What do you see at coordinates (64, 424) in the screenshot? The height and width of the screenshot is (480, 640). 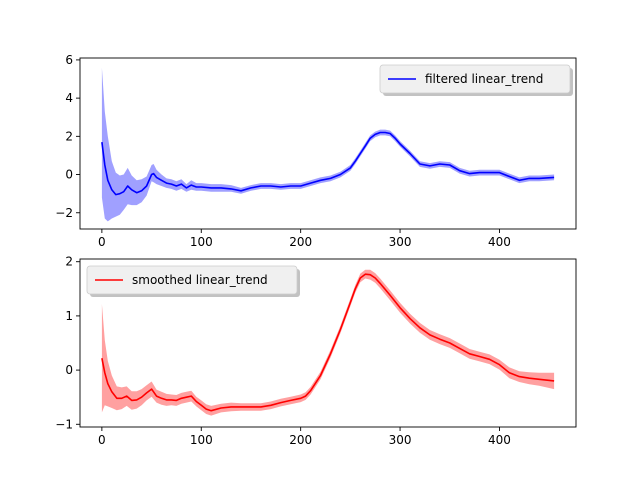 I see `y-tick-label: −1` at bounding box center [64, 424].